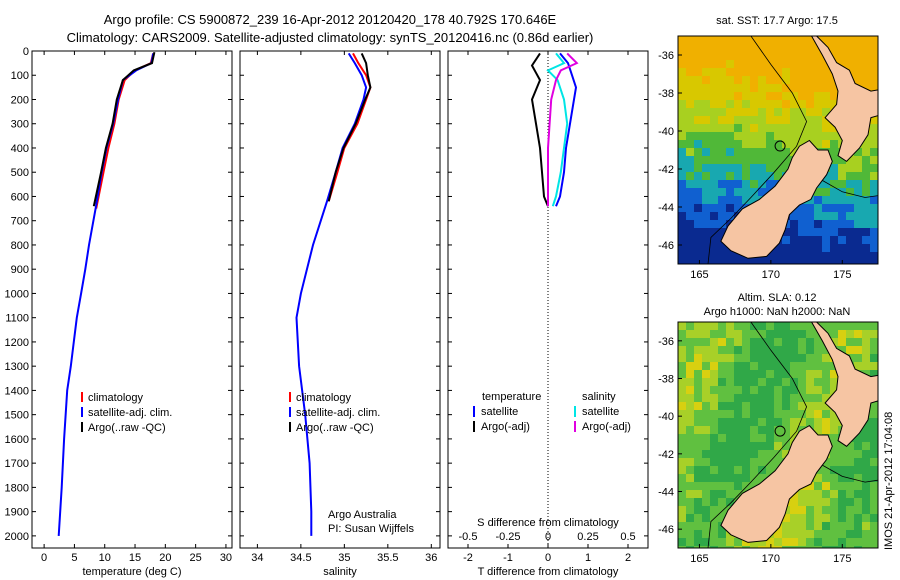 The width and height of the screenshot is (900, 580). Describe the element at coordinates (20, 246) in the screenshot. I see `y-tick-label: 800` at that location.